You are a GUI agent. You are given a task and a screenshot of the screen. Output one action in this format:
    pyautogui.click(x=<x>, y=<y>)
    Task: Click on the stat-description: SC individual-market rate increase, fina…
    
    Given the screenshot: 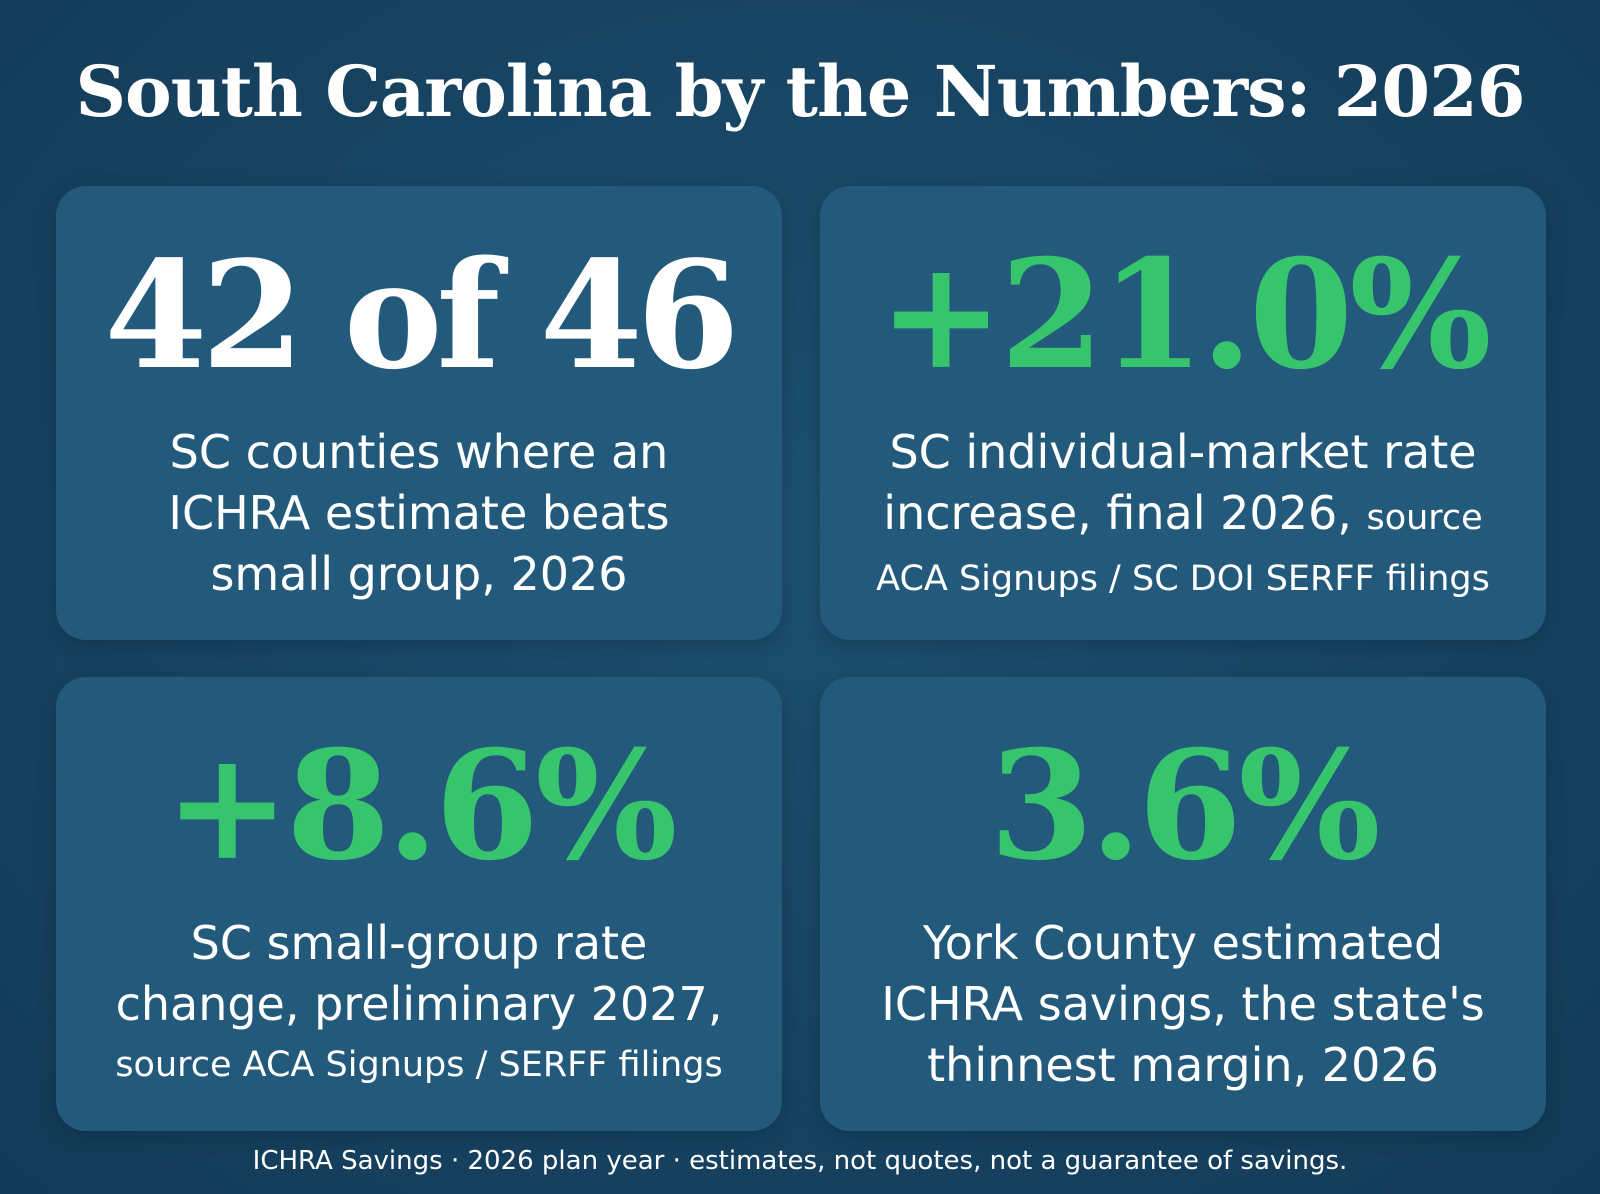 What is the action you would take?
    pyautogui.click(x=1183, y=516)
    